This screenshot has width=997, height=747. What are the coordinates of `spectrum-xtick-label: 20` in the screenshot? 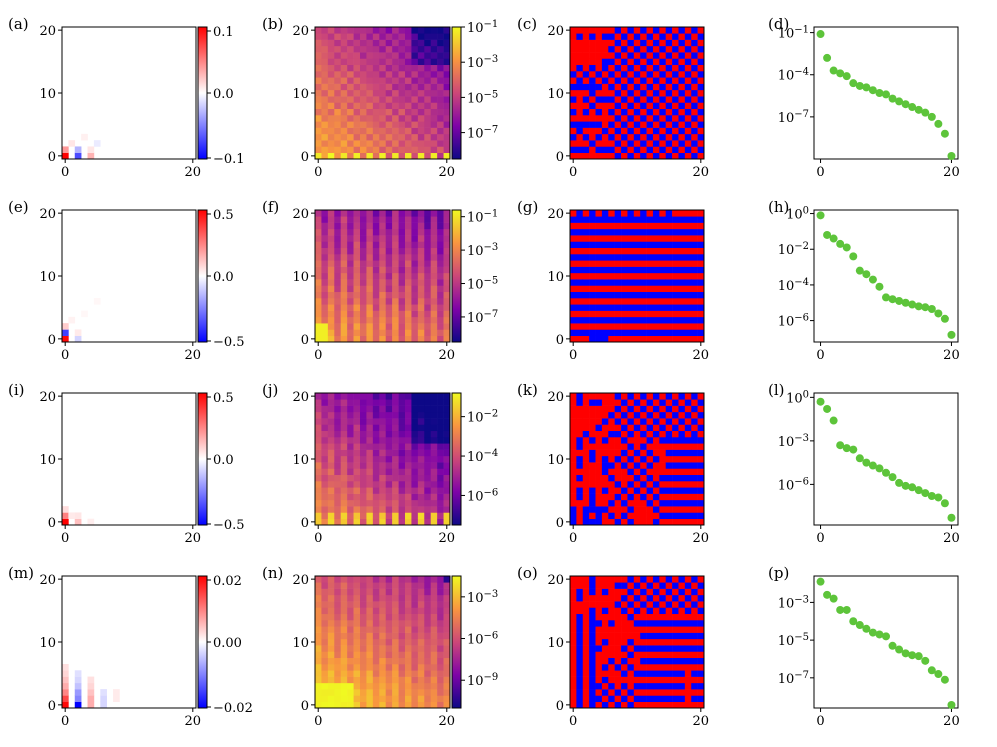 It's located at (951, 172).